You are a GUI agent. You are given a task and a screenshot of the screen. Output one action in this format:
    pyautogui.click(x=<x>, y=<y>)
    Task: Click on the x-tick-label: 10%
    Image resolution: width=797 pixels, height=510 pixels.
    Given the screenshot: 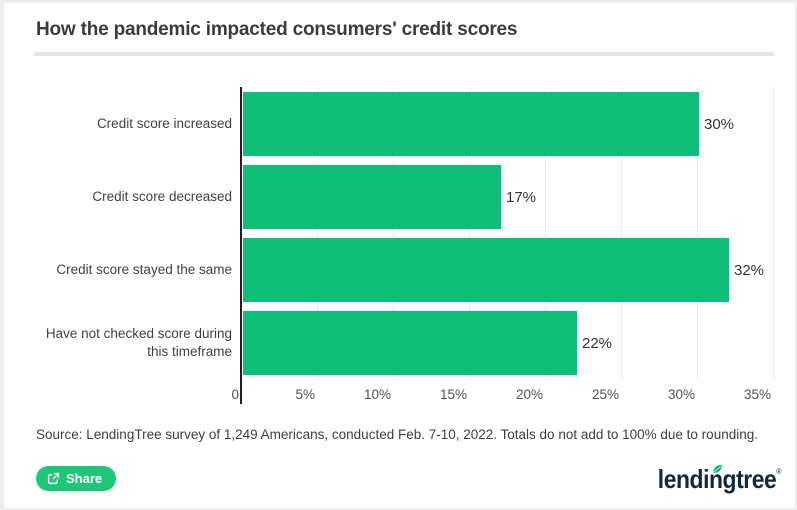 What is the action you would take?
    pyautogui.click(x=377, y=394)
    